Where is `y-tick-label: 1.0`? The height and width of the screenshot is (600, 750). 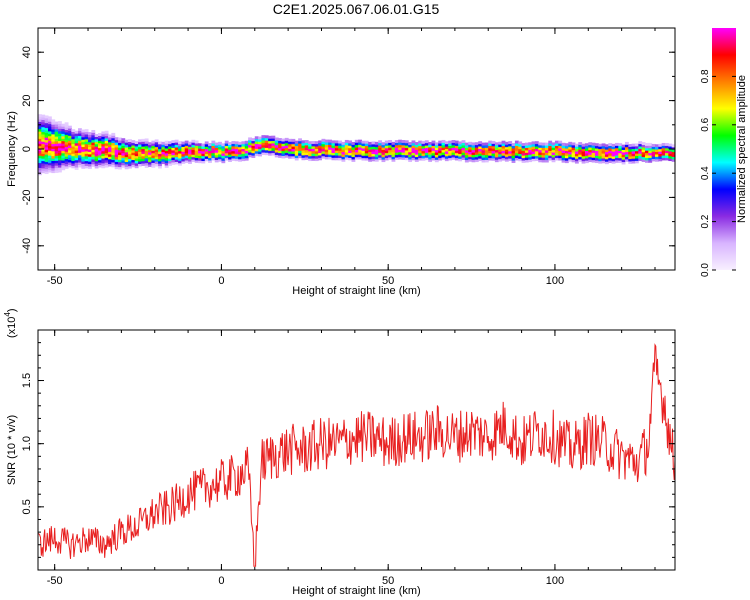
y-tick-label: 1.0 is located at coordinates (27, 443).